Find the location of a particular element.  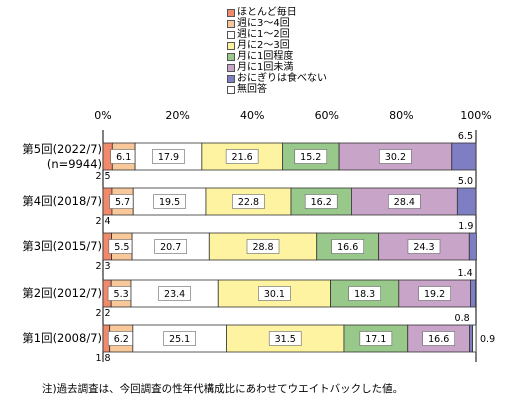

data-label: 0.9 is located at coordinates (487, 339).